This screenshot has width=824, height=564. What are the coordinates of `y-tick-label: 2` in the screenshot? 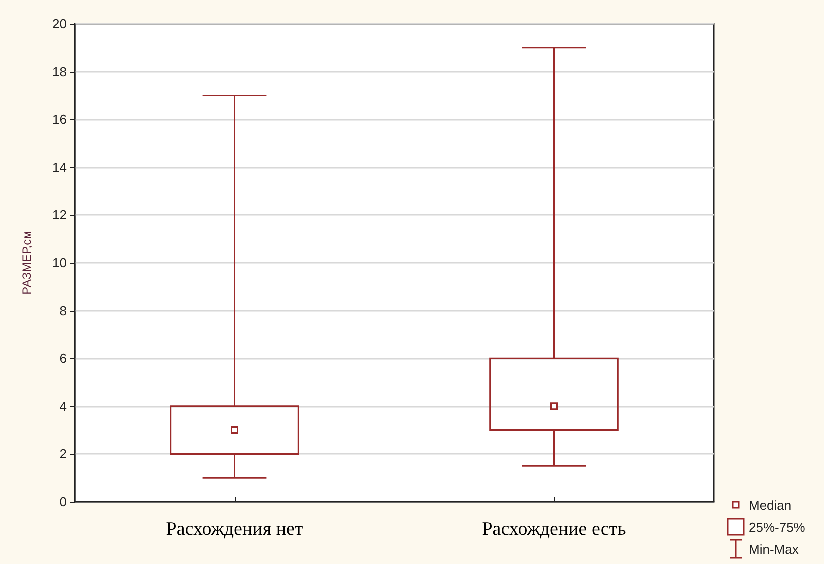 It's located at (63, 454).